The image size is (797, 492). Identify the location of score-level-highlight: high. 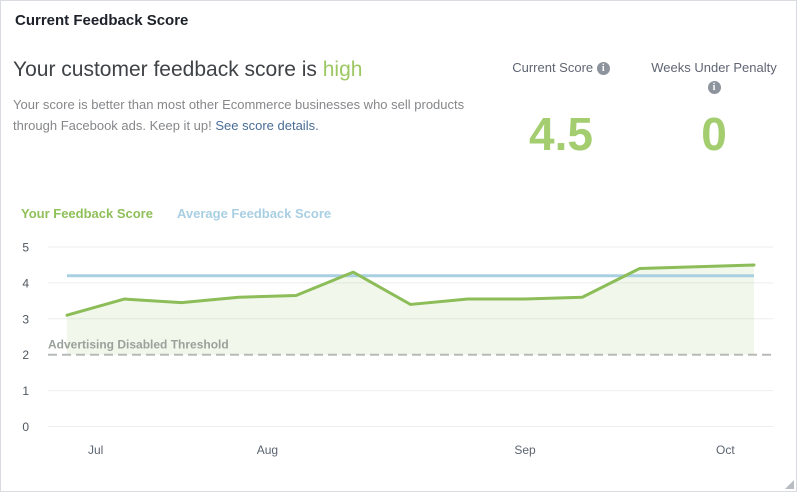
(342, 69).